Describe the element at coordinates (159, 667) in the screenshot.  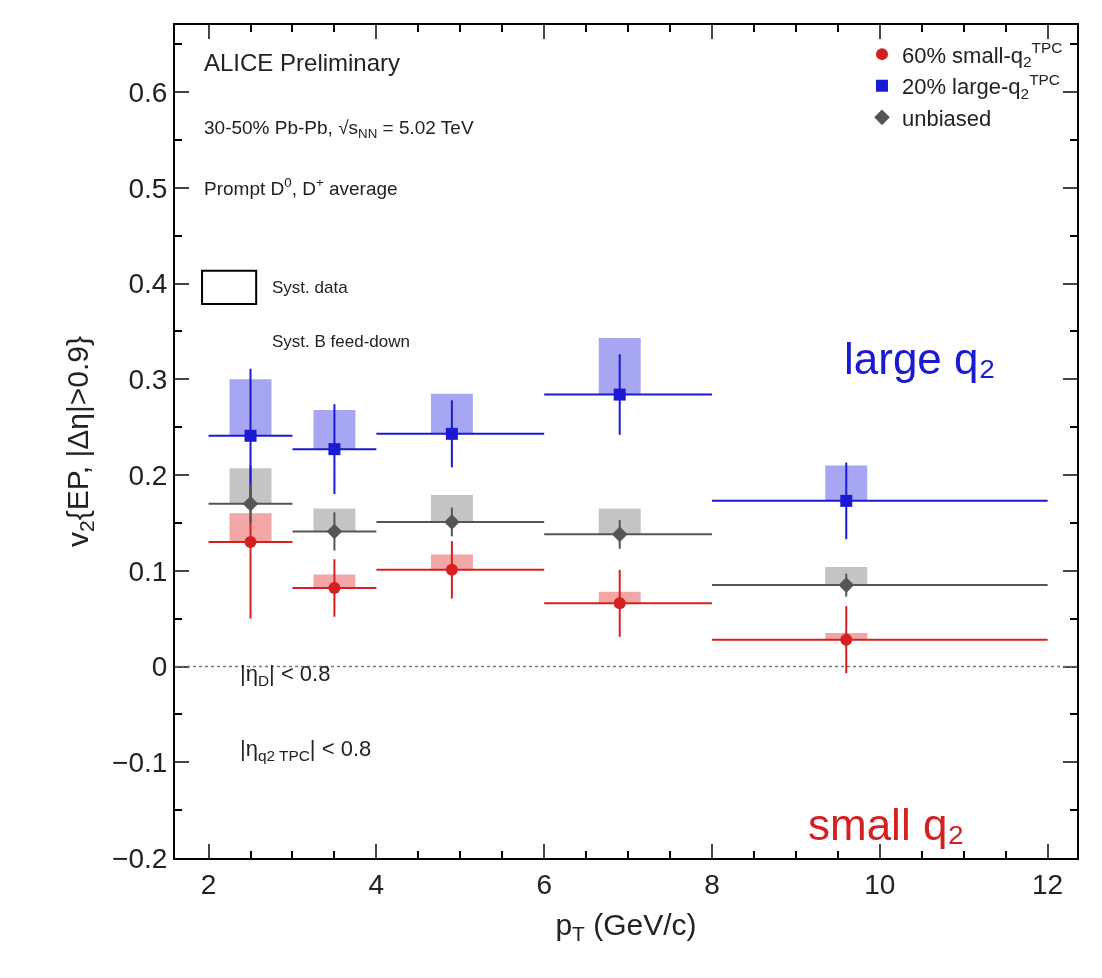
I see `y-tick-label: 0` at that location.